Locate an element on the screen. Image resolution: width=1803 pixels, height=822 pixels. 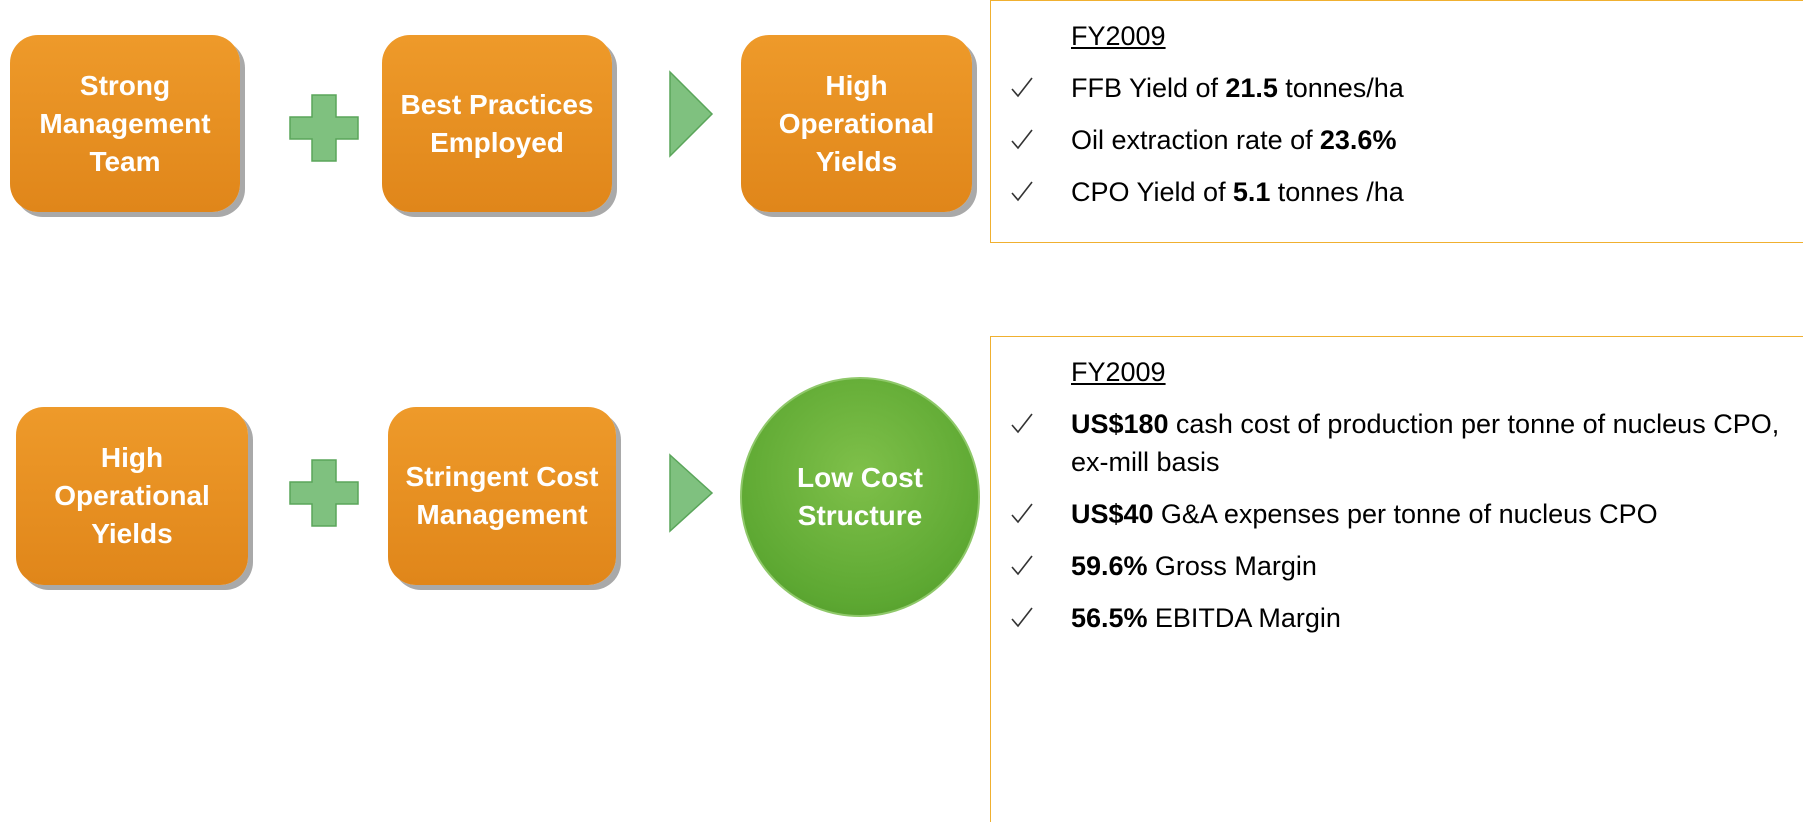
text: FFB Yield of is located at coordinates (1145, 88).